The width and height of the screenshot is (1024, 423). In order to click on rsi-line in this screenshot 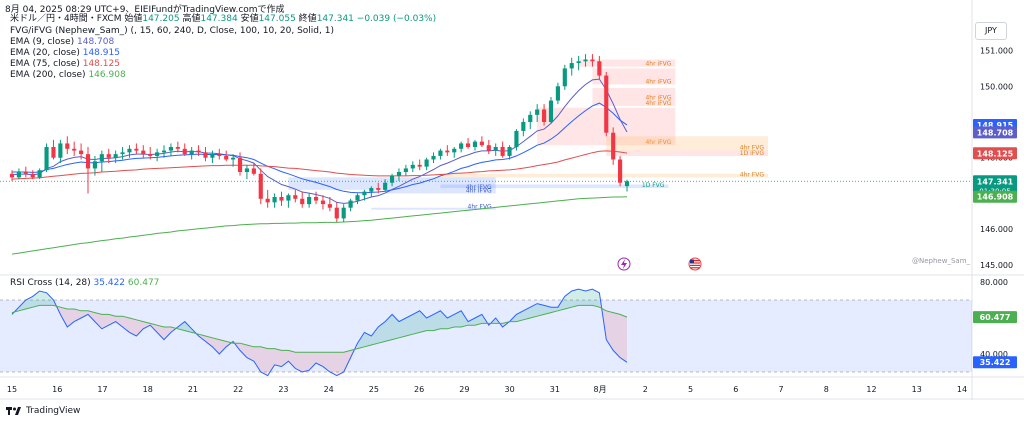, I will do `click(319, 332)`.